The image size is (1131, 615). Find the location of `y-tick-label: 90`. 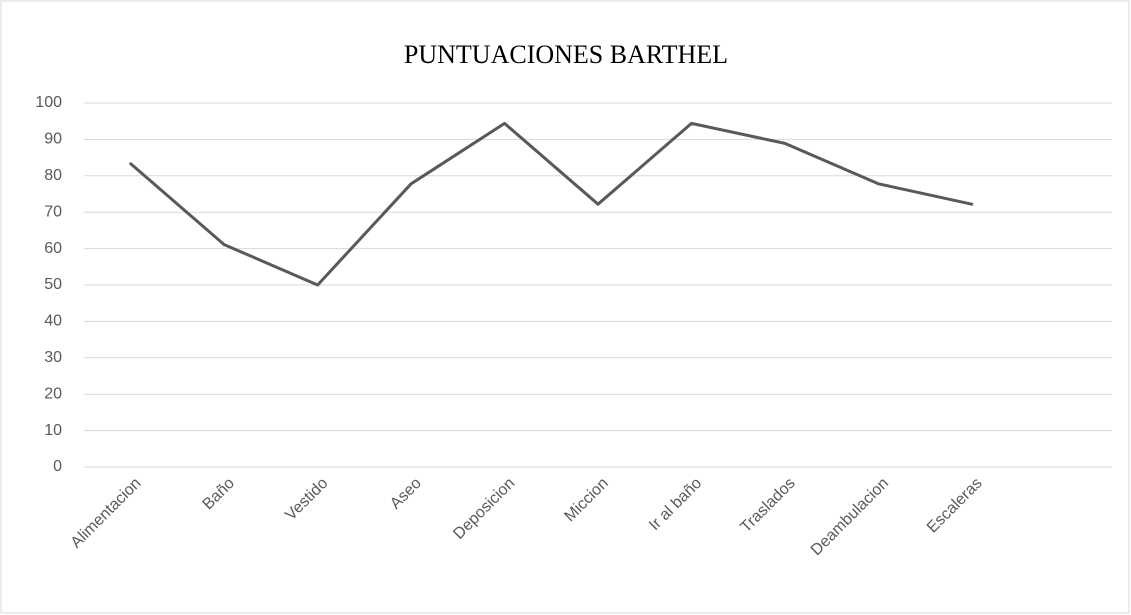

y-tick-label: 90 is located at coordinates (53, 139).